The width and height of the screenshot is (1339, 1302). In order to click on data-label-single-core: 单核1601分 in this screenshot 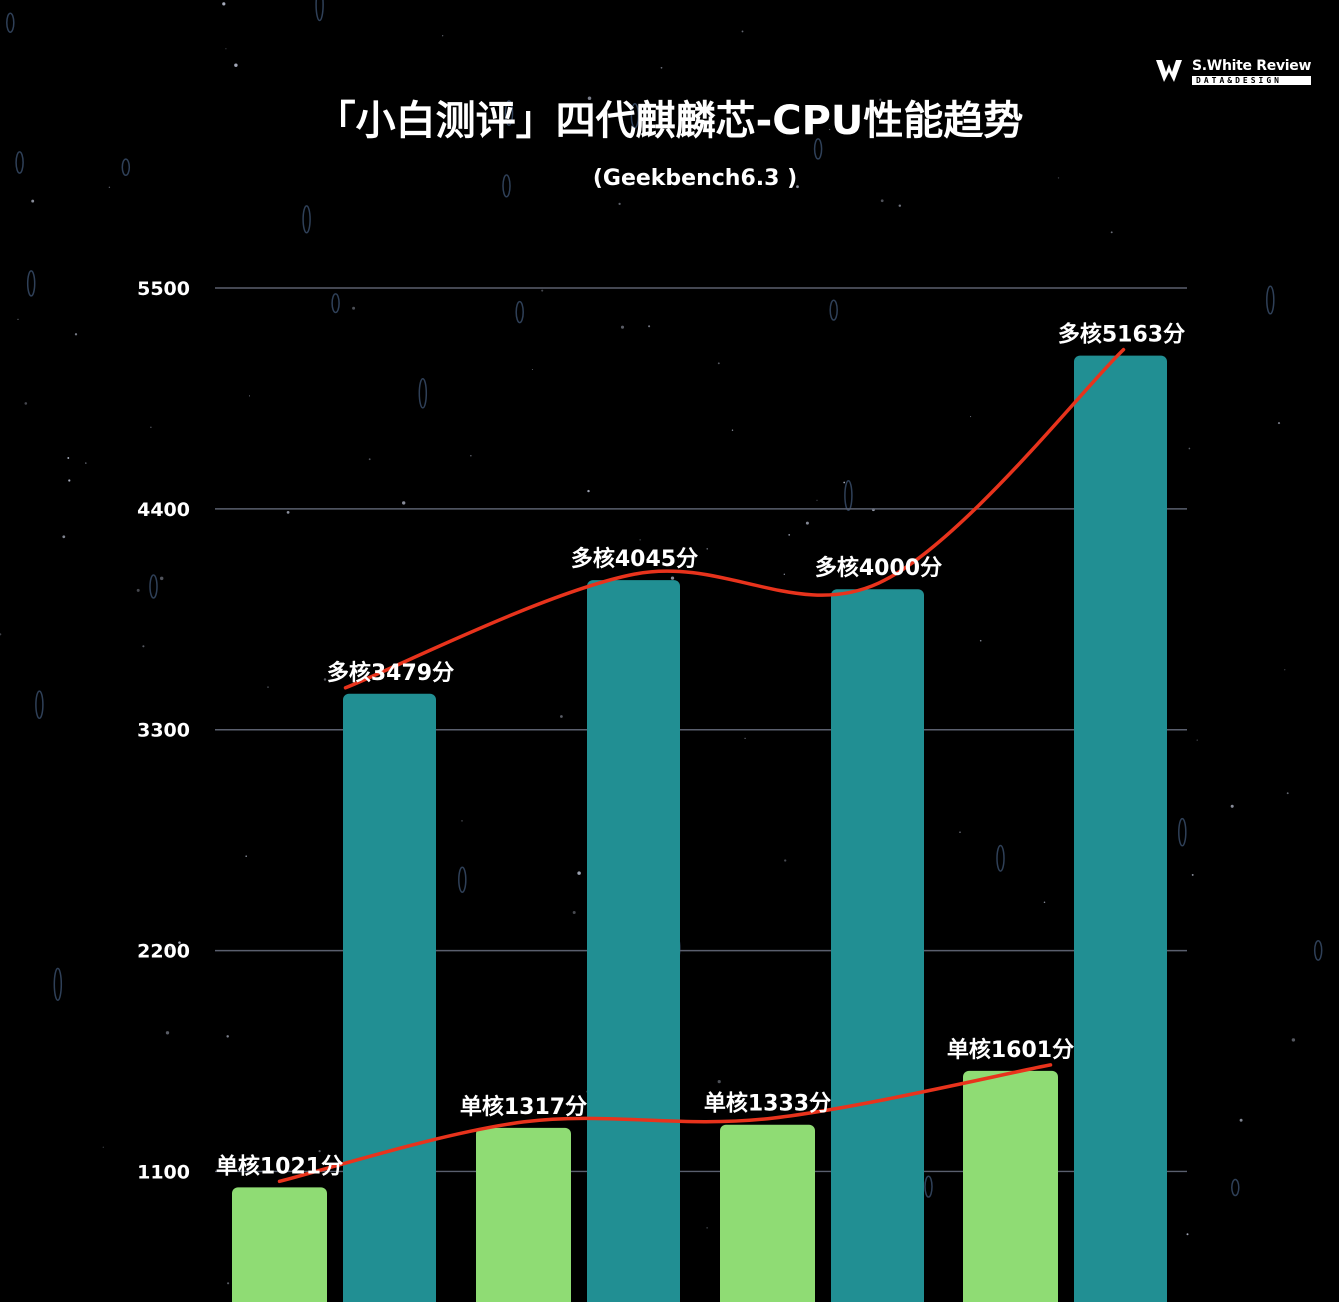, I will do `click(1010, 1050)`.